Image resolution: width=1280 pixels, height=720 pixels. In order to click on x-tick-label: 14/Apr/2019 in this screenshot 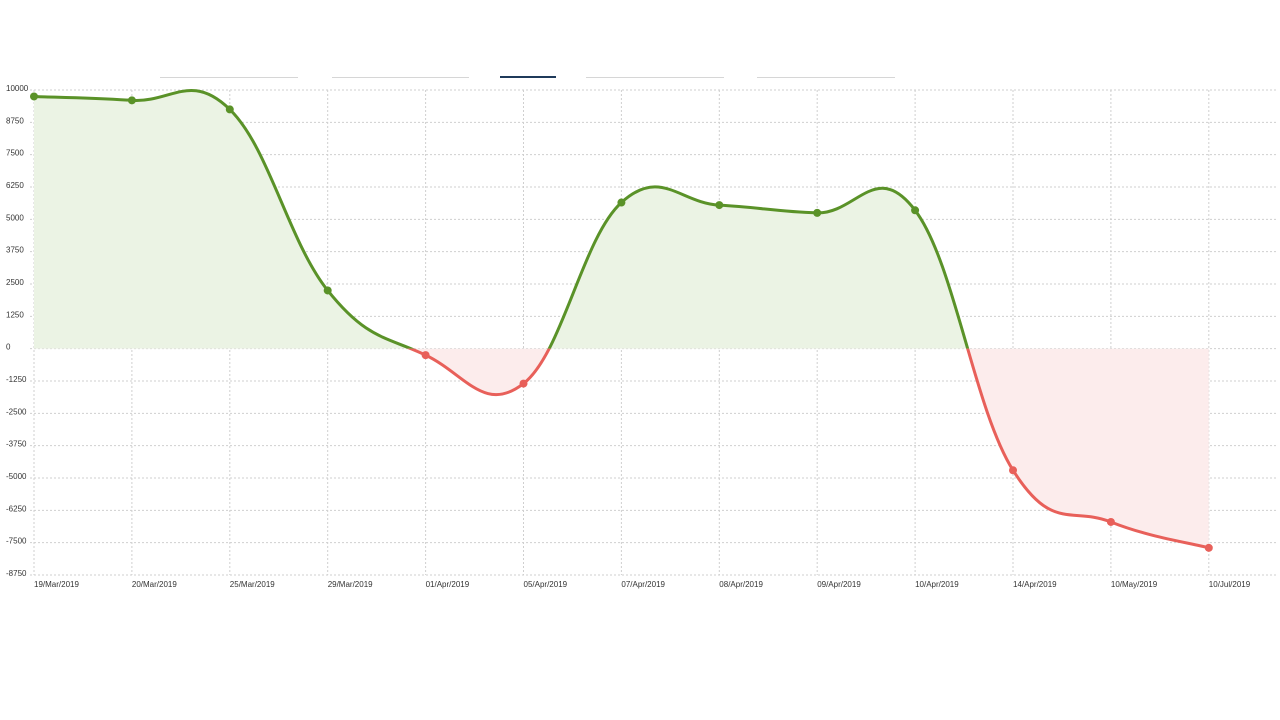, I will do `click(1035, 584)`.